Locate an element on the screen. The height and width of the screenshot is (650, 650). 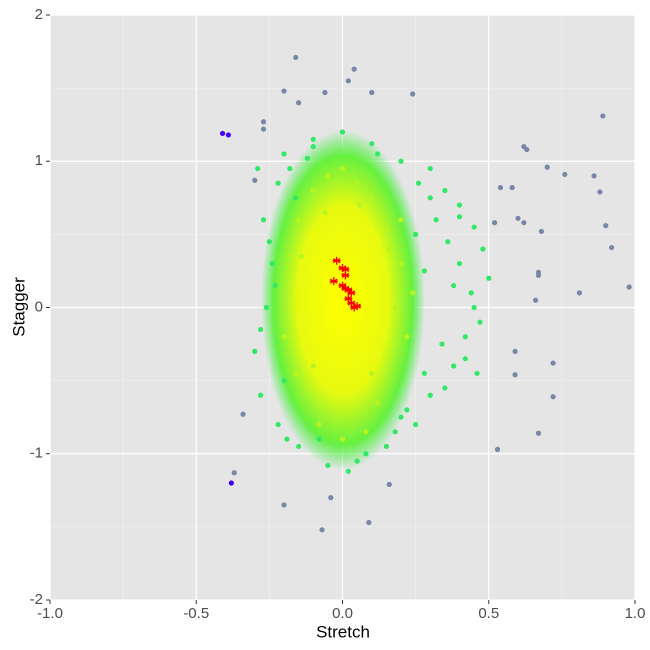
x-tick-label: -1.0 is located at coordinates (50, 613).